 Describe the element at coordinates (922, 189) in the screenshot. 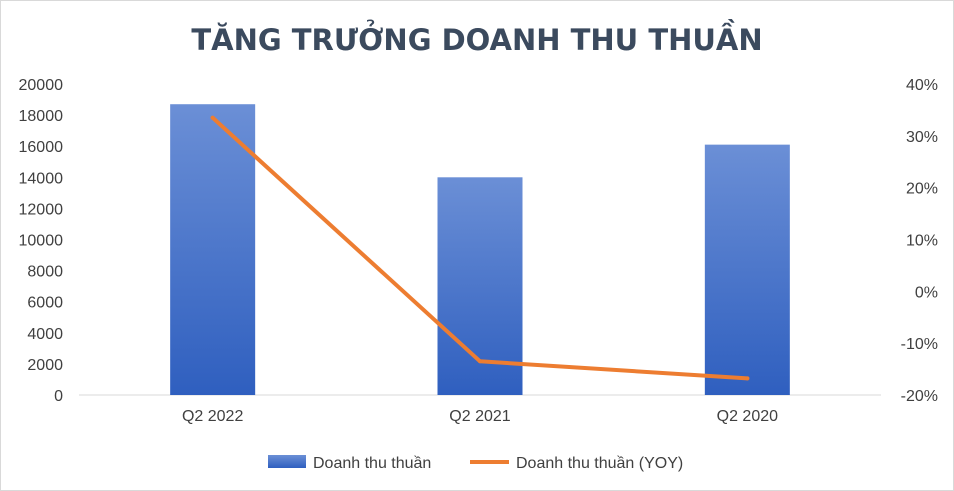

I see `y2-tick-label: 20%` at that location.